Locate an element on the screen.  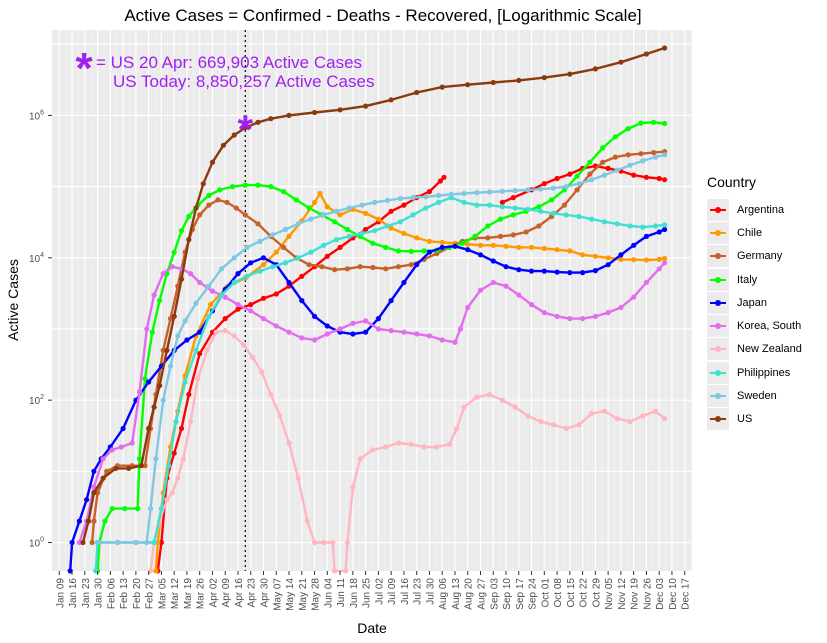
legend-label: Germany is located at coordinates (760, 256).